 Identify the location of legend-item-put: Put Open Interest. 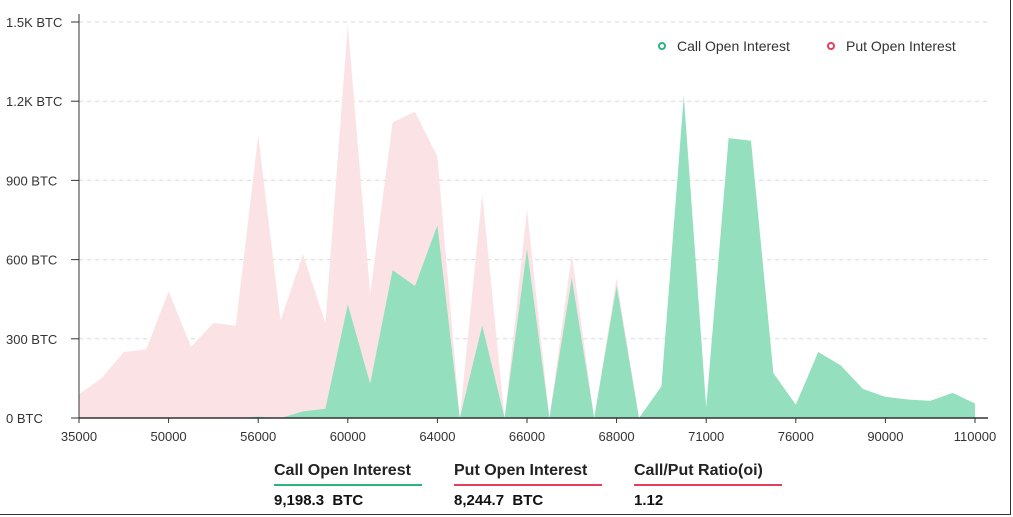
(891, 46).